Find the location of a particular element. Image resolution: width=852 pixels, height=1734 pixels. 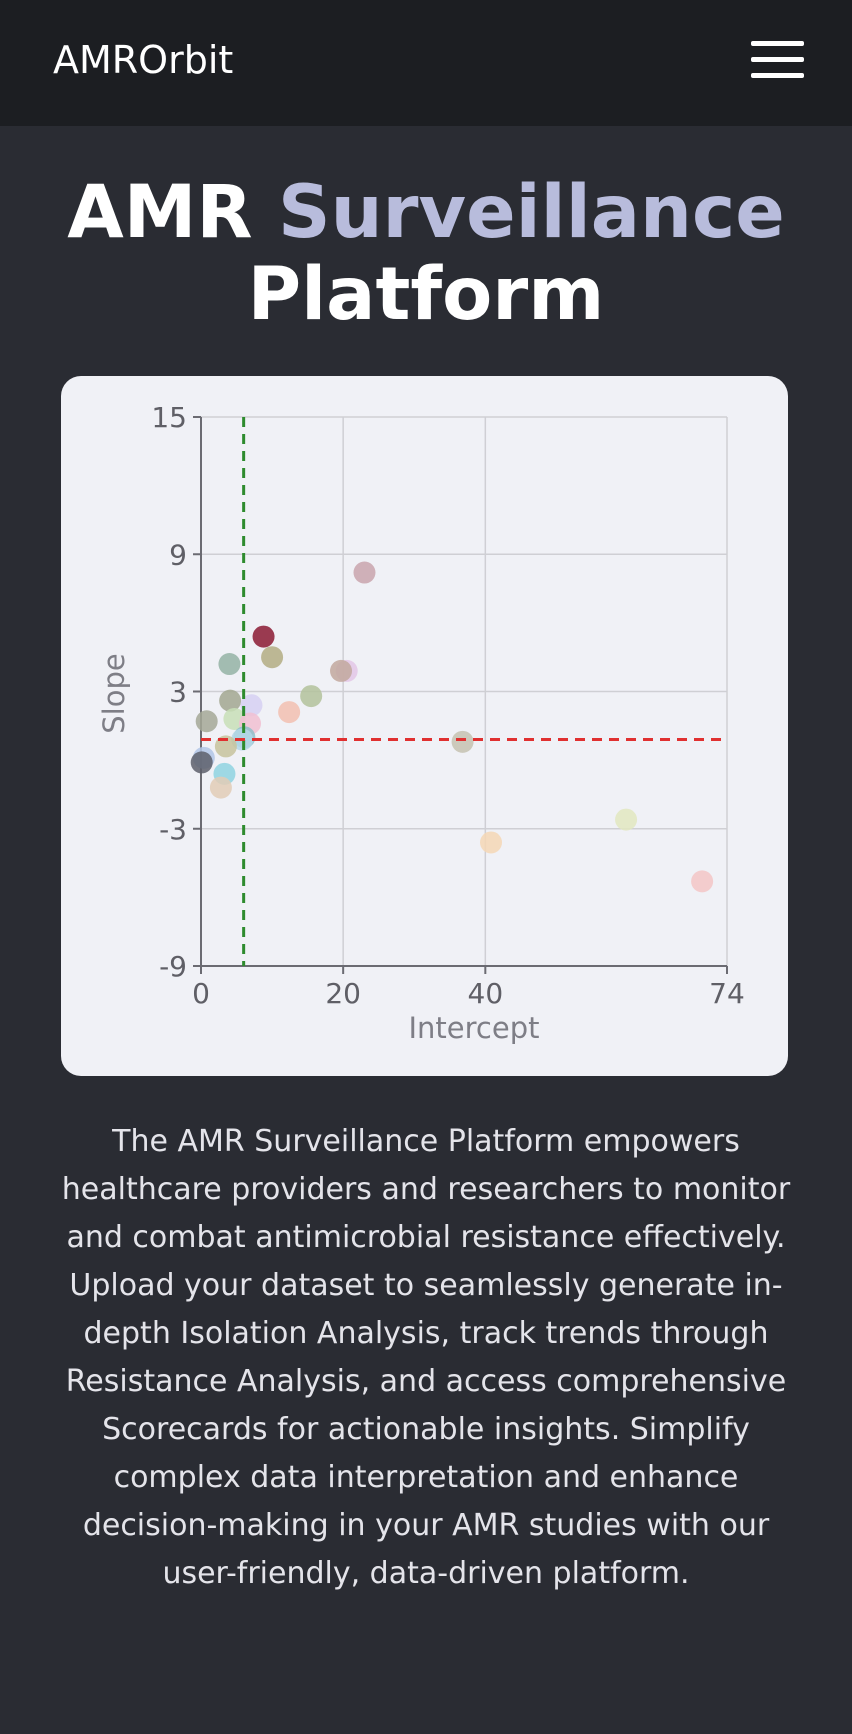

title-part-amr: AMR is located at coordinates (160, 212).